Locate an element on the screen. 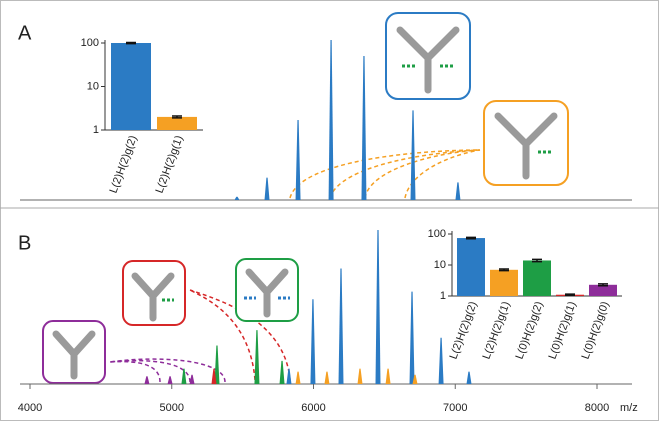 The width and height of the screenshot is (659, 421). x-tick-label: 8000 is located at coordinates (597, 408).